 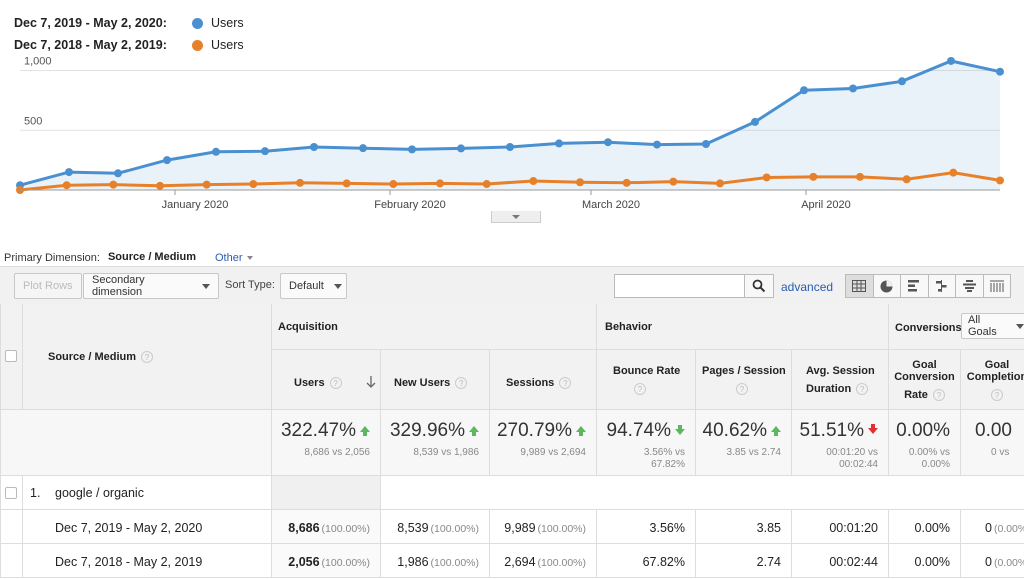 What do you see at coordinates (227, 23) in the screenshot?
I see `legend-metric-current: Users` at bounding box center [227, 23].